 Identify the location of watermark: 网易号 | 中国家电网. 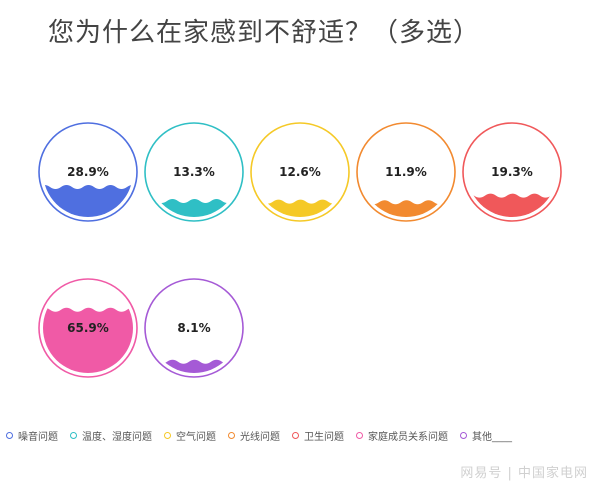
(524, 473).